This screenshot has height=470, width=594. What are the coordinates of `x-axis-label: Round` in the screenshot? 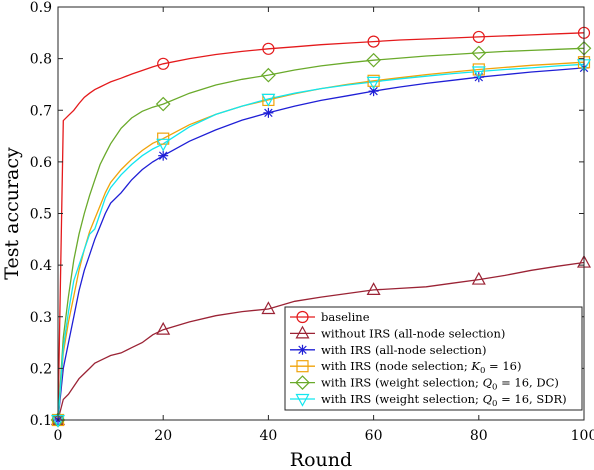 It's located at (321, 459).